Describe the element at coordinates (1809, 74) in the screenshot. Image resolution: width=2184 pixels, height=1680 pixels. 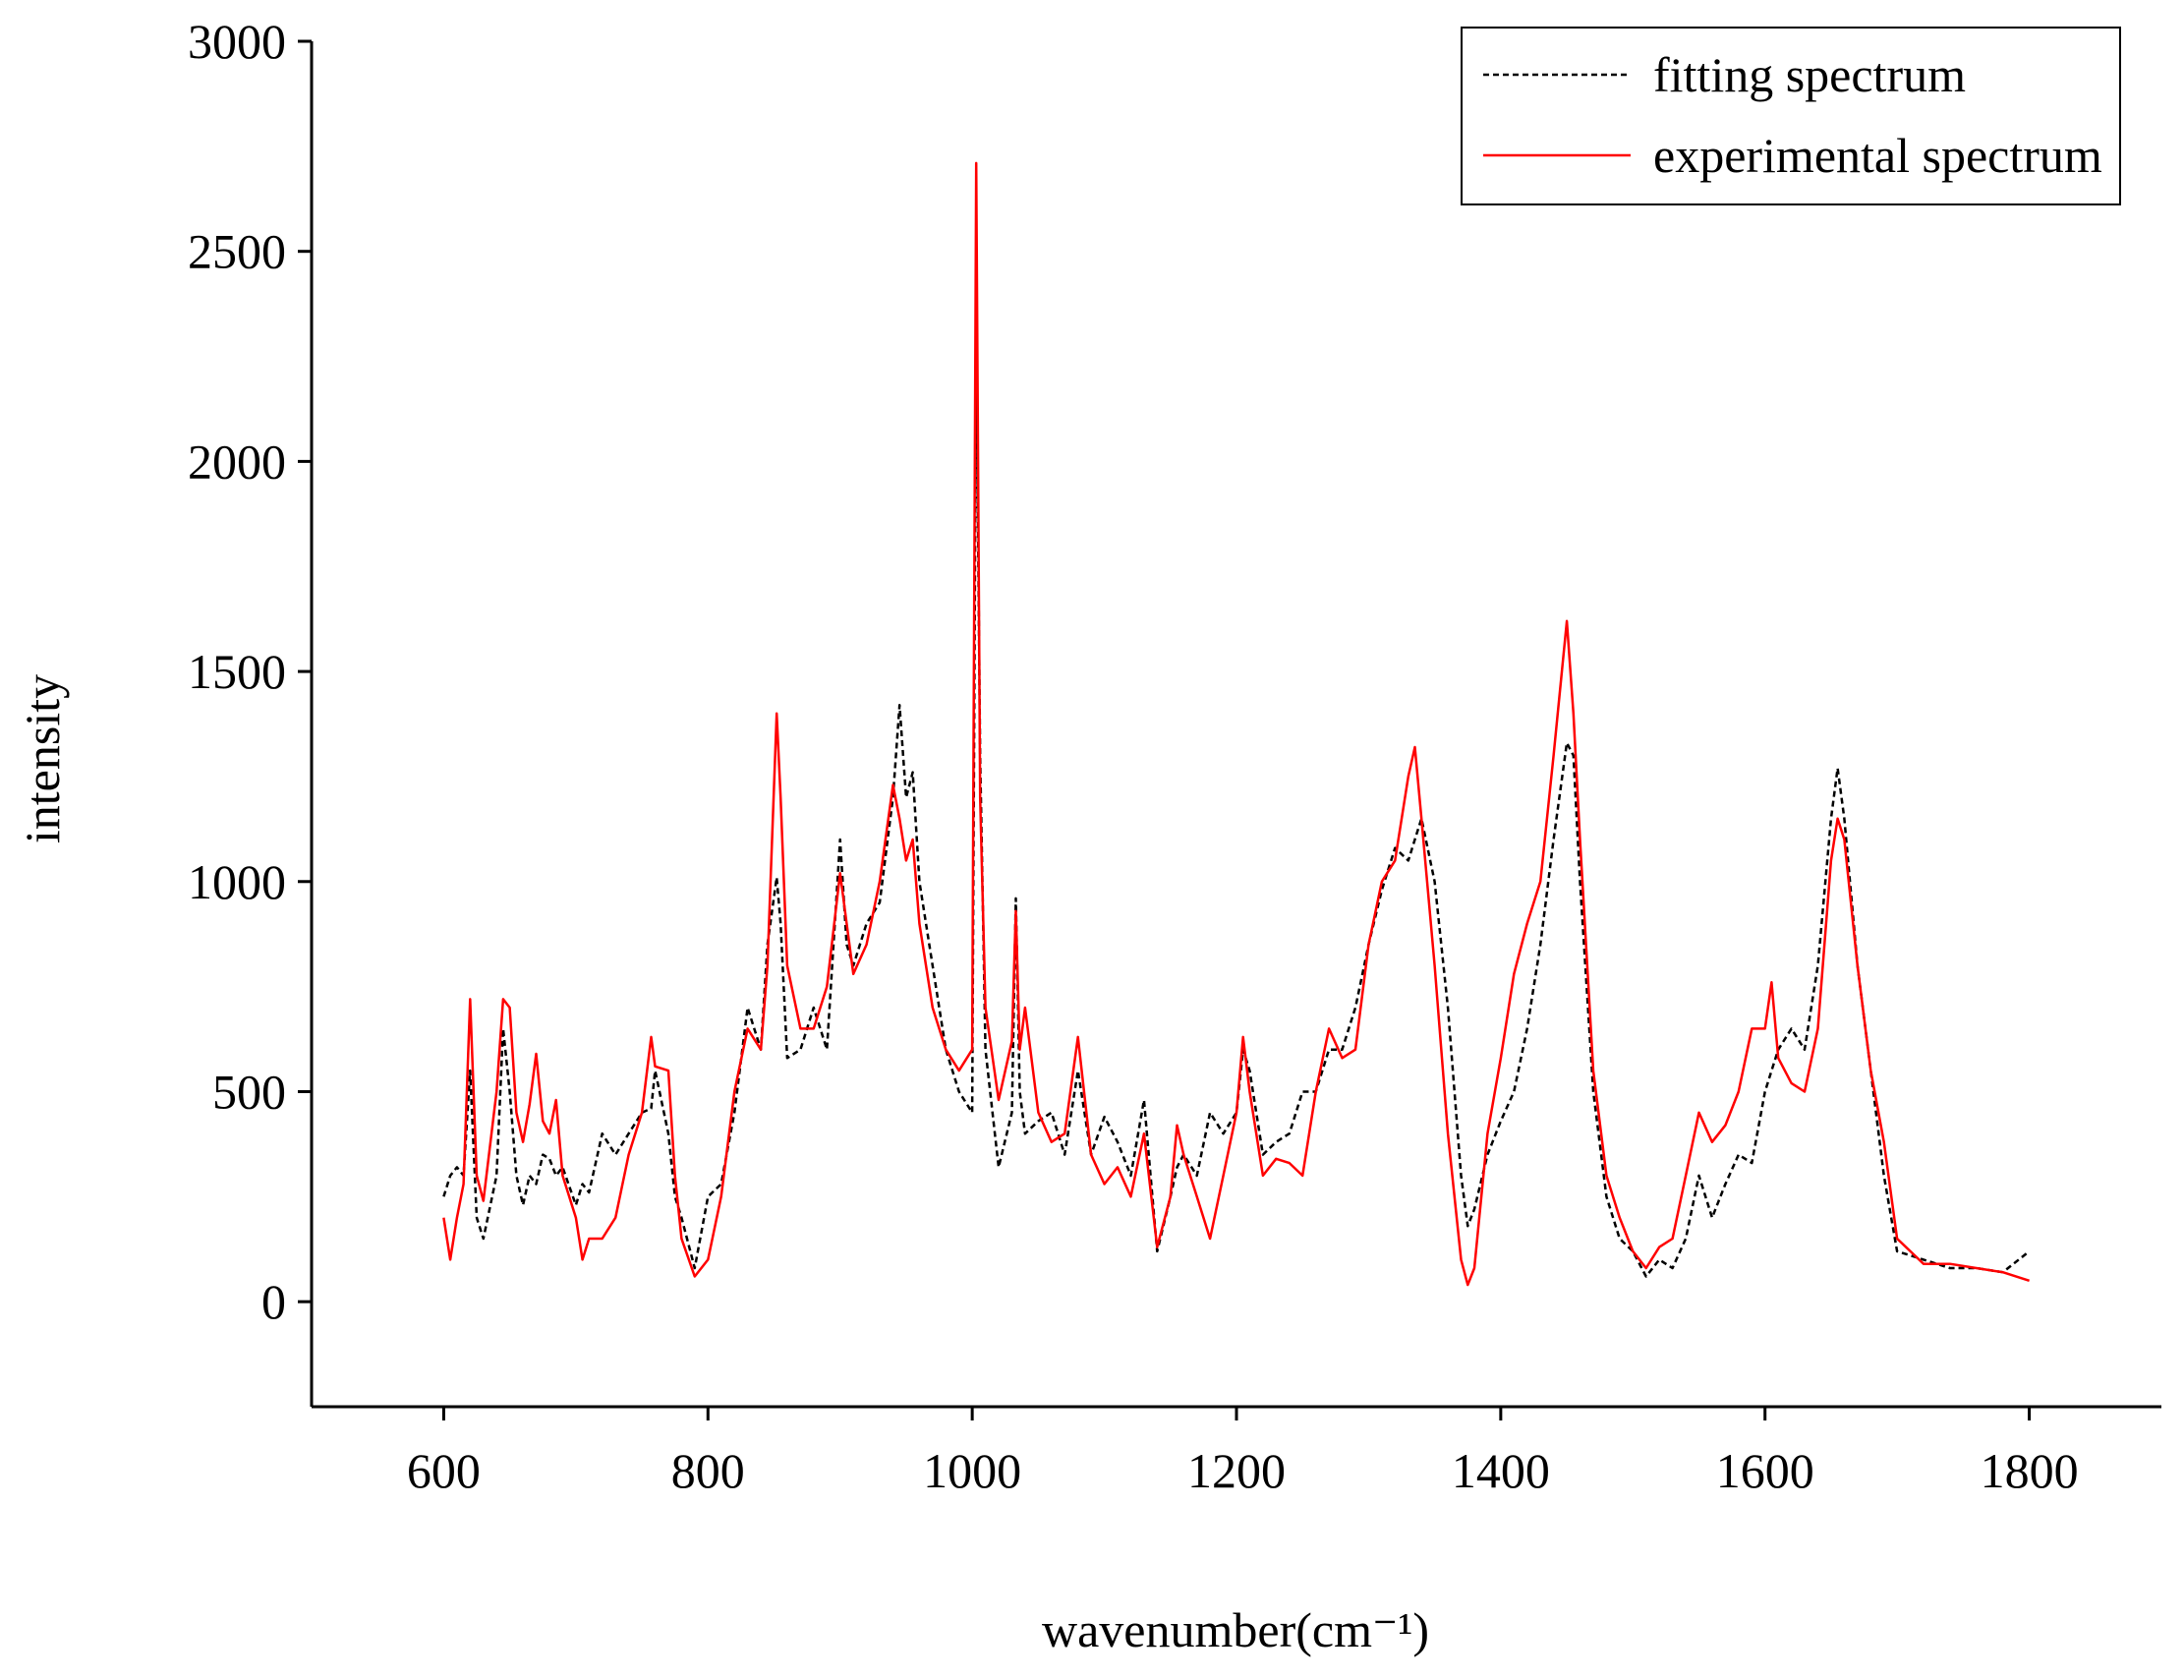
I see `legend-label: fitting spectrum` at that location.